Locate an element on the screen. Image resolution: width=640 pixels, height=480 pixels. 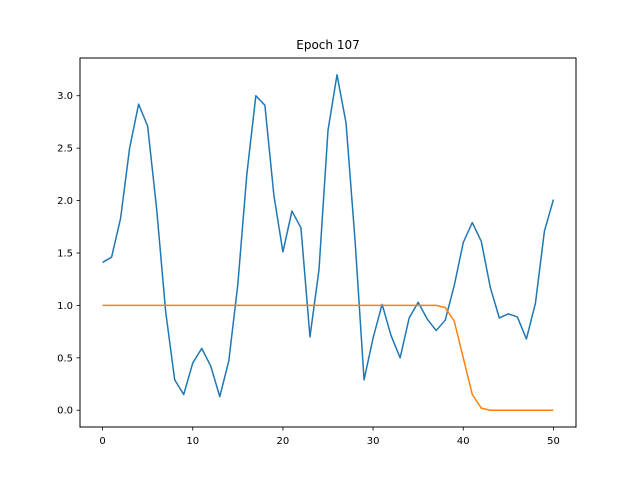
x-tick-label: 0 is located at coordinates (102, 441).